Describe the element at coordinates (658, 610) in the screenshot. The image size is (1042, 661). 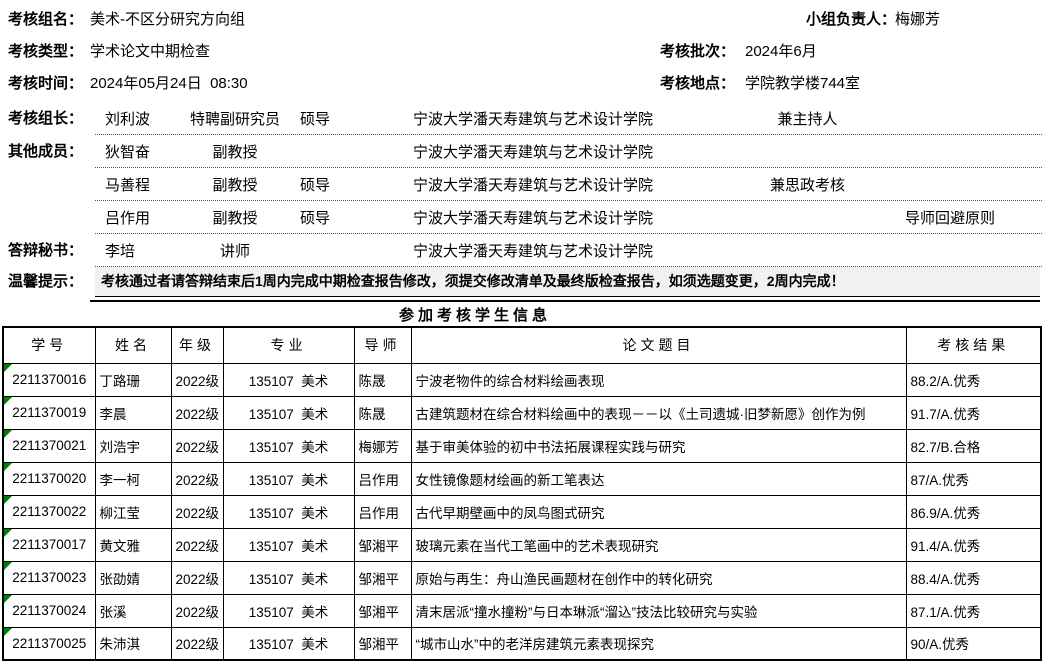
I see `student-thesis-cell: 清末居派“撞水撞粉”与日本琳派“溜込”技法比较研究与实验` at that location.